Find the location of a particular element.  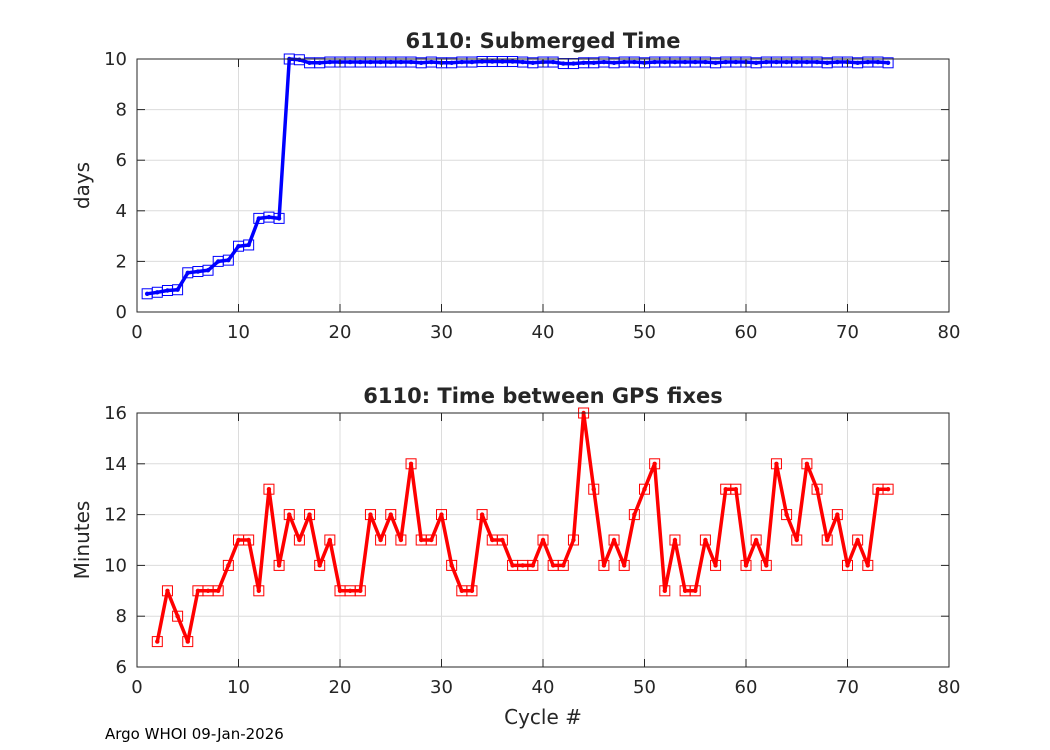

x-tick-label: 10 is located at coordinates (238, 687).